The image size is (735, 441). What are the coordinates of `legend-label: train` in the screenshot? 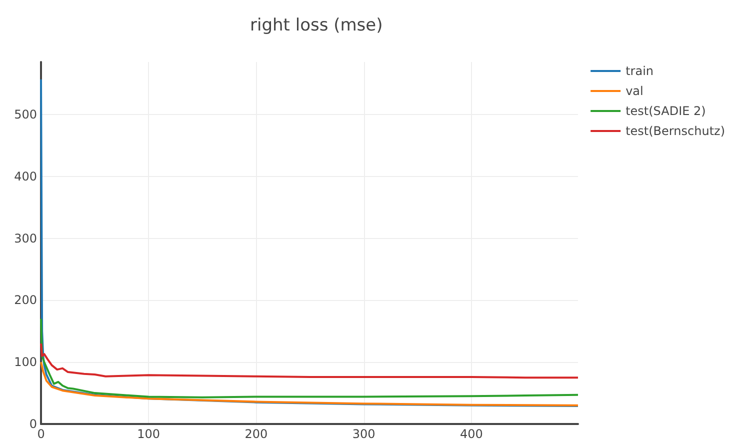 It's located at (640, 71).